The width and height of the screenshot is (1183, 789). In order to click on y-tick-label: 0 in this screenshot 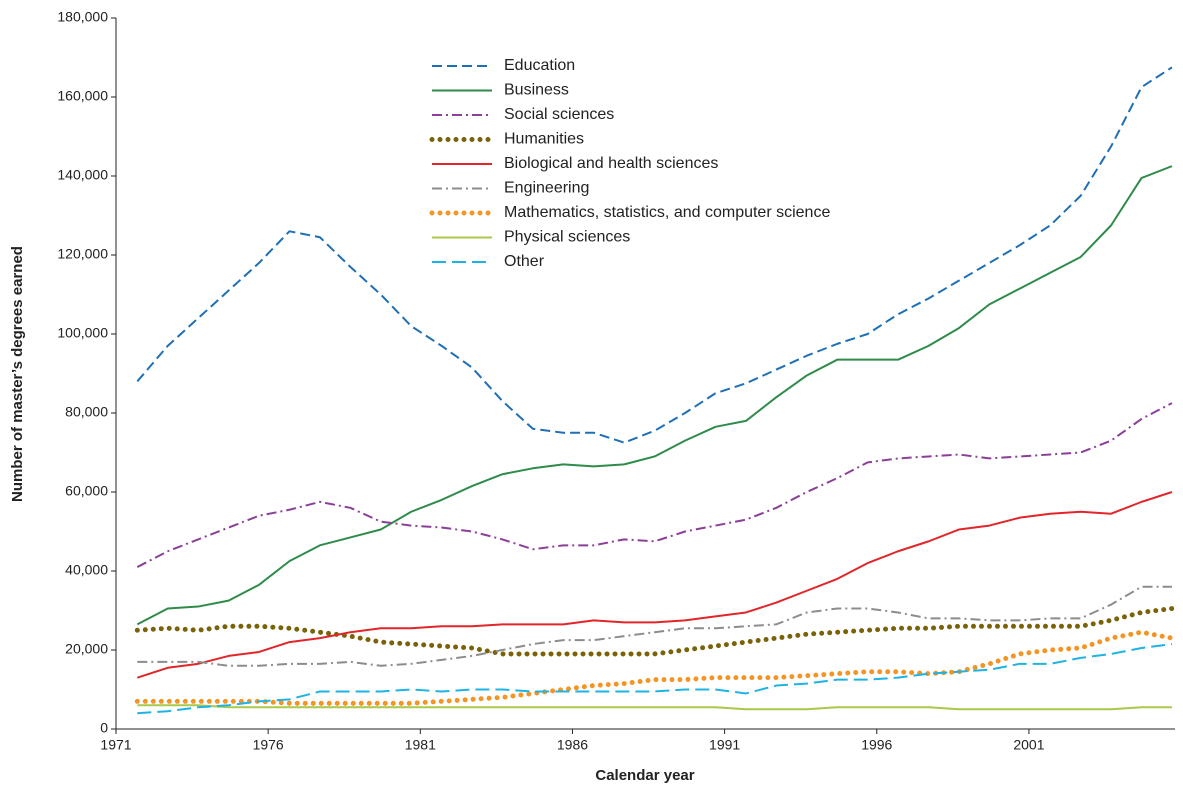, I will do `click(104, 728)`.